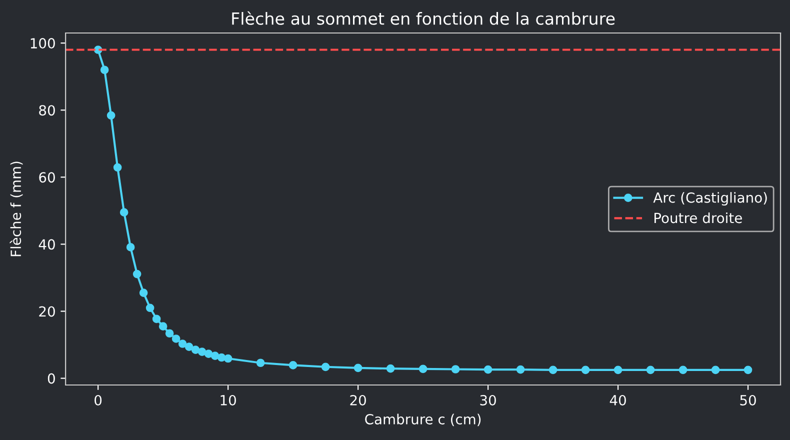  What do you see at coordinates (47, 110) in the screenshot?
I see `y-tick-label: 80` at bounding box center [47, 110].